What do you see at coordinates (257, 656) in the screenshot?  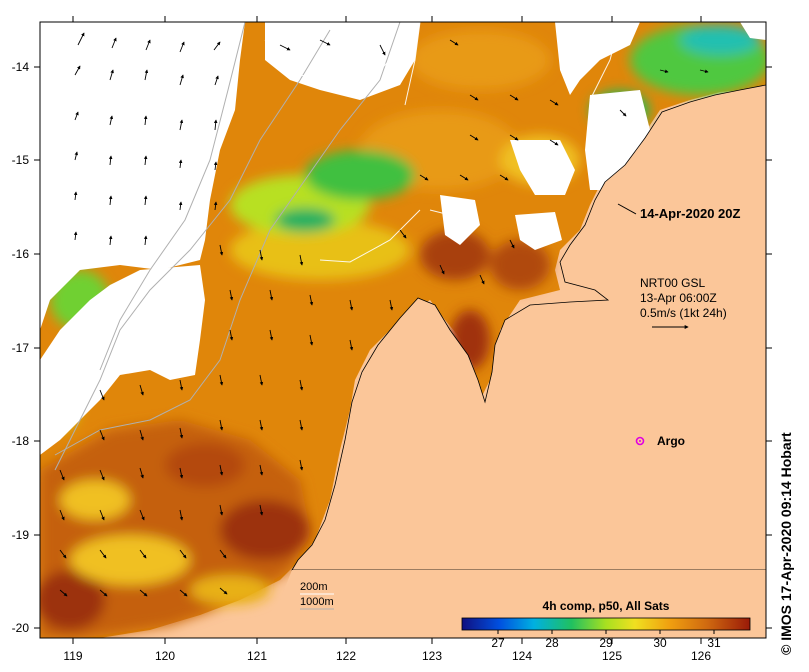 I see `lon-label: 121` at bounding box center [257, 656].